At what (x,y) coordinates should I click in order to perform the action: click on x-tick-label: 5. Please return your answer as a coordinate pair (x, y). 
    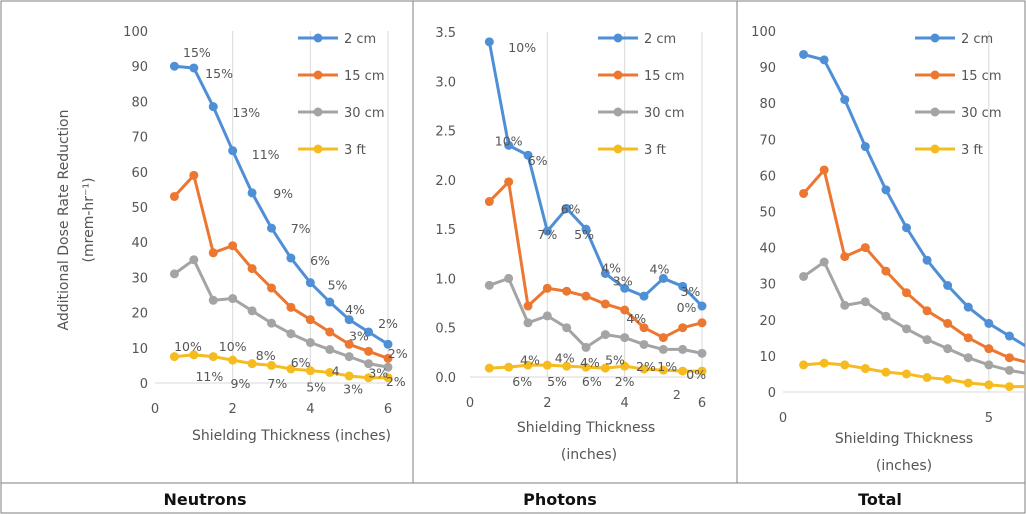
    Looking at the image, I should click on (989, 418).